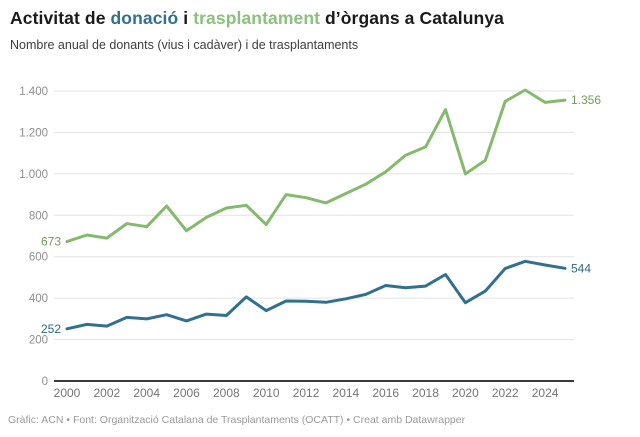 This screenshot has height=437, width=640. Describe the element at coordinates (425, 393) in the screenshot. I see `x-axis-tick-label: 2018` at that location.